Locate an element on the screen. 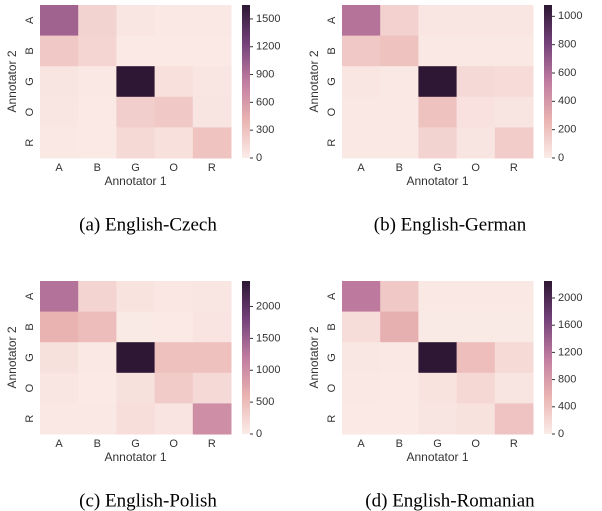 This screenshot has width=602, height=511. caption: (a) English-Czech is located at coordinates (148, 224).